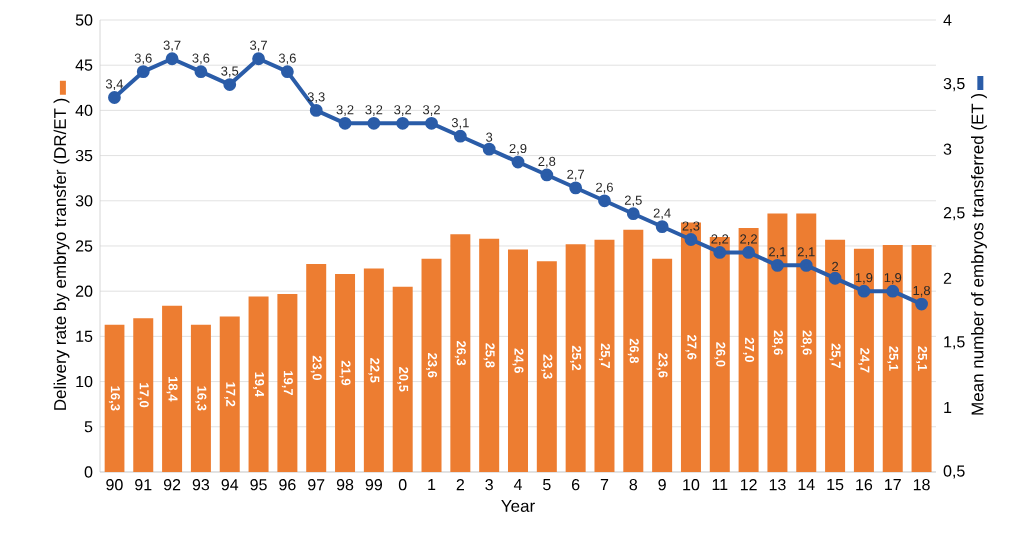  I want to click on x-tick-label: 14, so click(806, 485).